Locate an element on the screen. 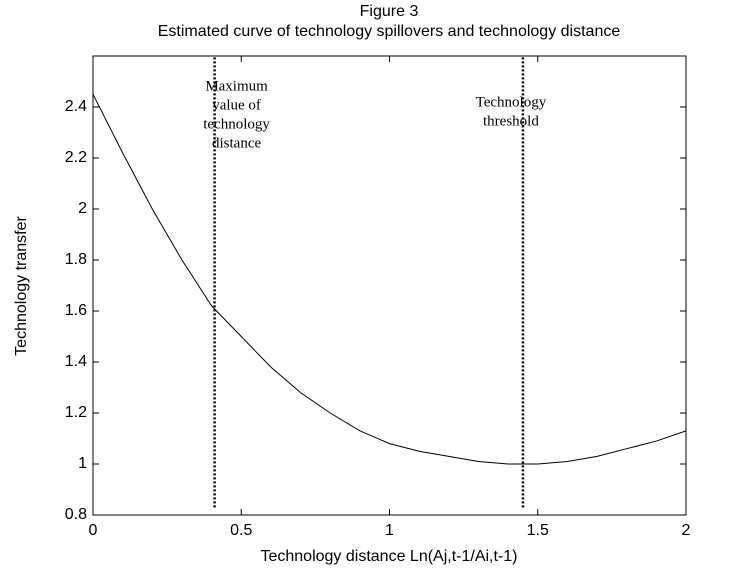 Image resolution: width=729 pixels, height=572 pixels. y-tick-label: 1.8 is located at coordinates (76, 259).